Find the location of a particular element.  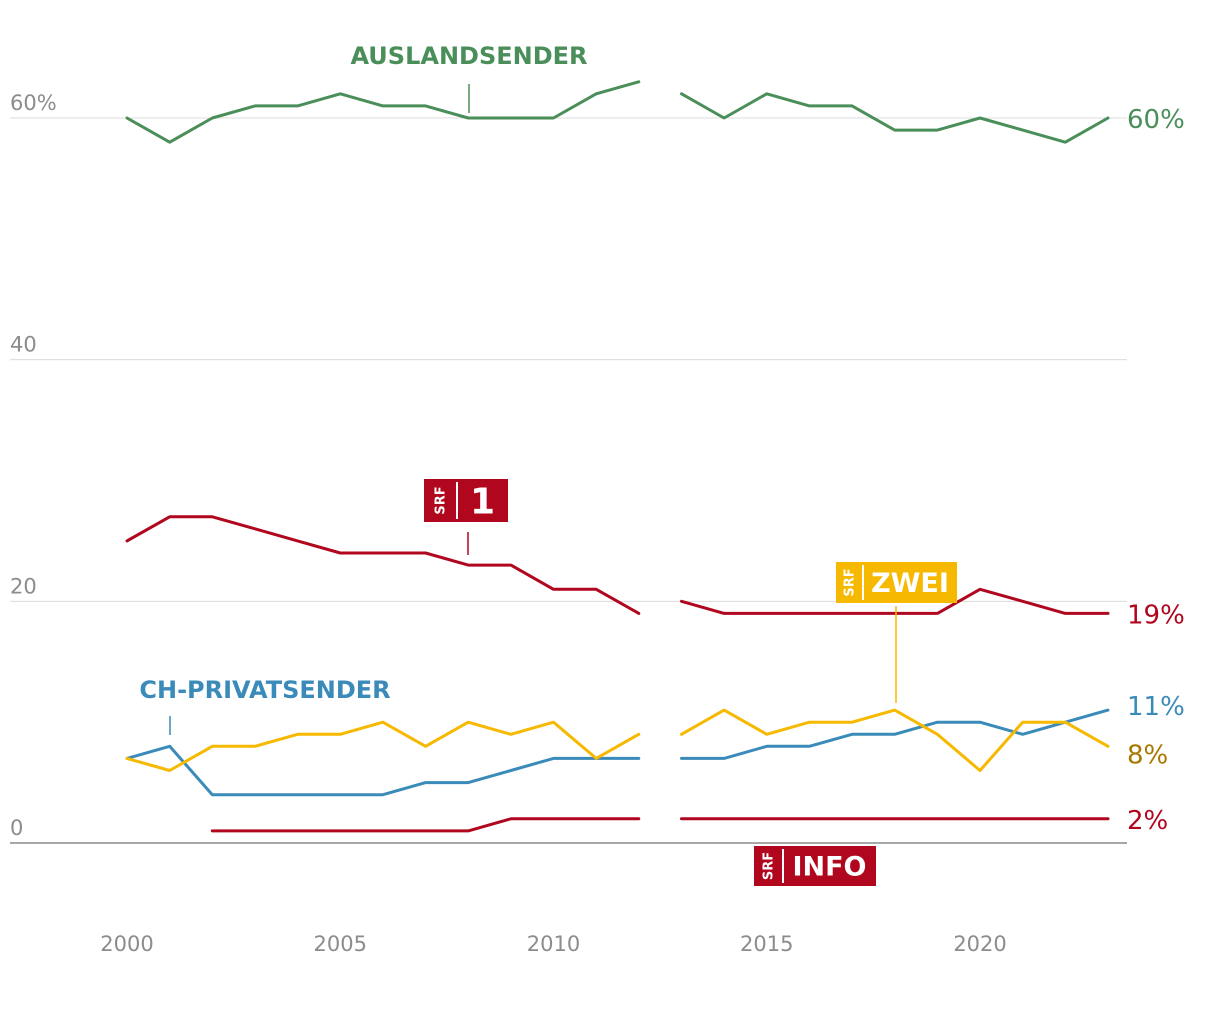

end-label-srfinfo: 2% is located at coordinates (1147, 821).